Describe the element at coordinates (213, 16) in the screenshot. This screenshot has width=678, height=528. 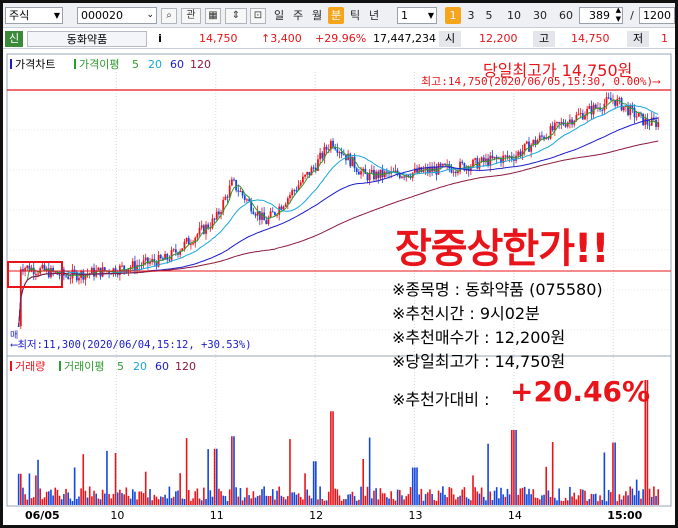
I see `grid-icon: ▦` at that location.